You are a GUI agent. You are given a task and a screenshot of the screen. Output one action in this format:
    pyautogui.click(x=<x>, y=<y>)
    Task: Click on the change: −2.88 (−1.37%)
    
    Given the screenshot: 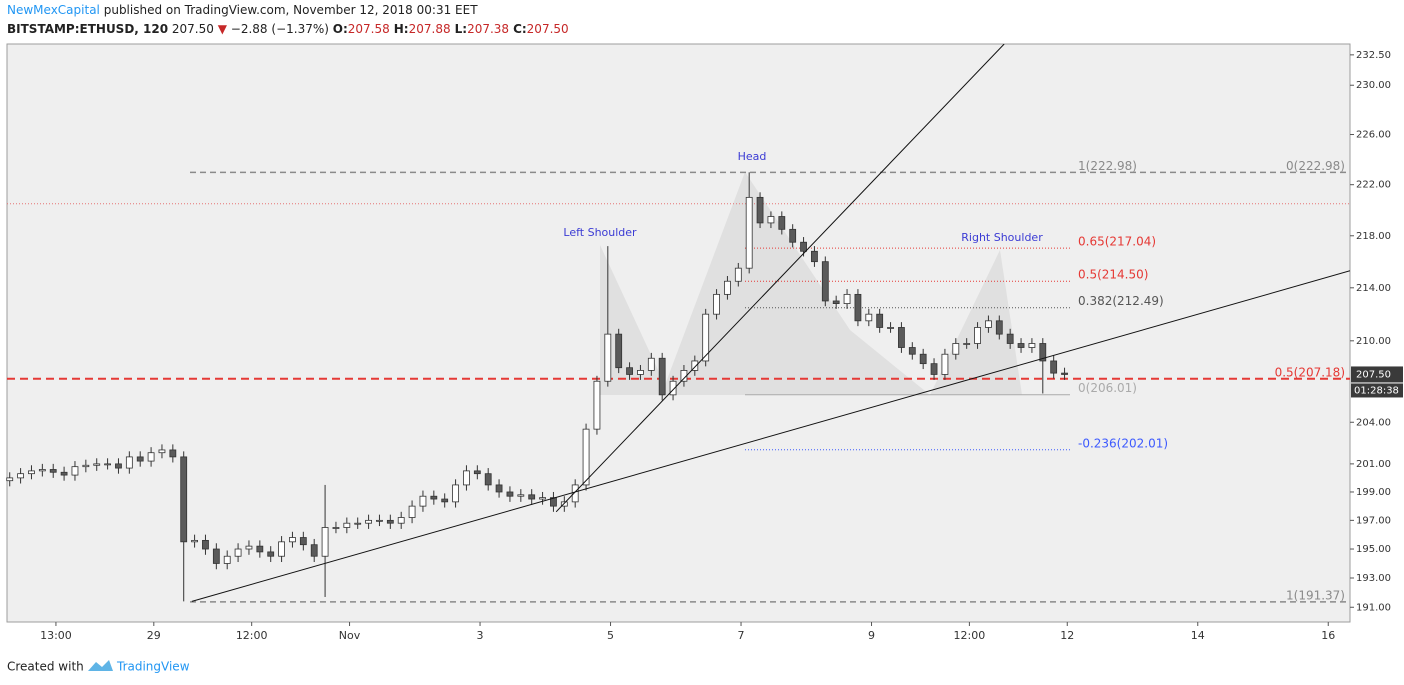 What is the action you would take?
    pyautogui.click(x=279, y=29)
    